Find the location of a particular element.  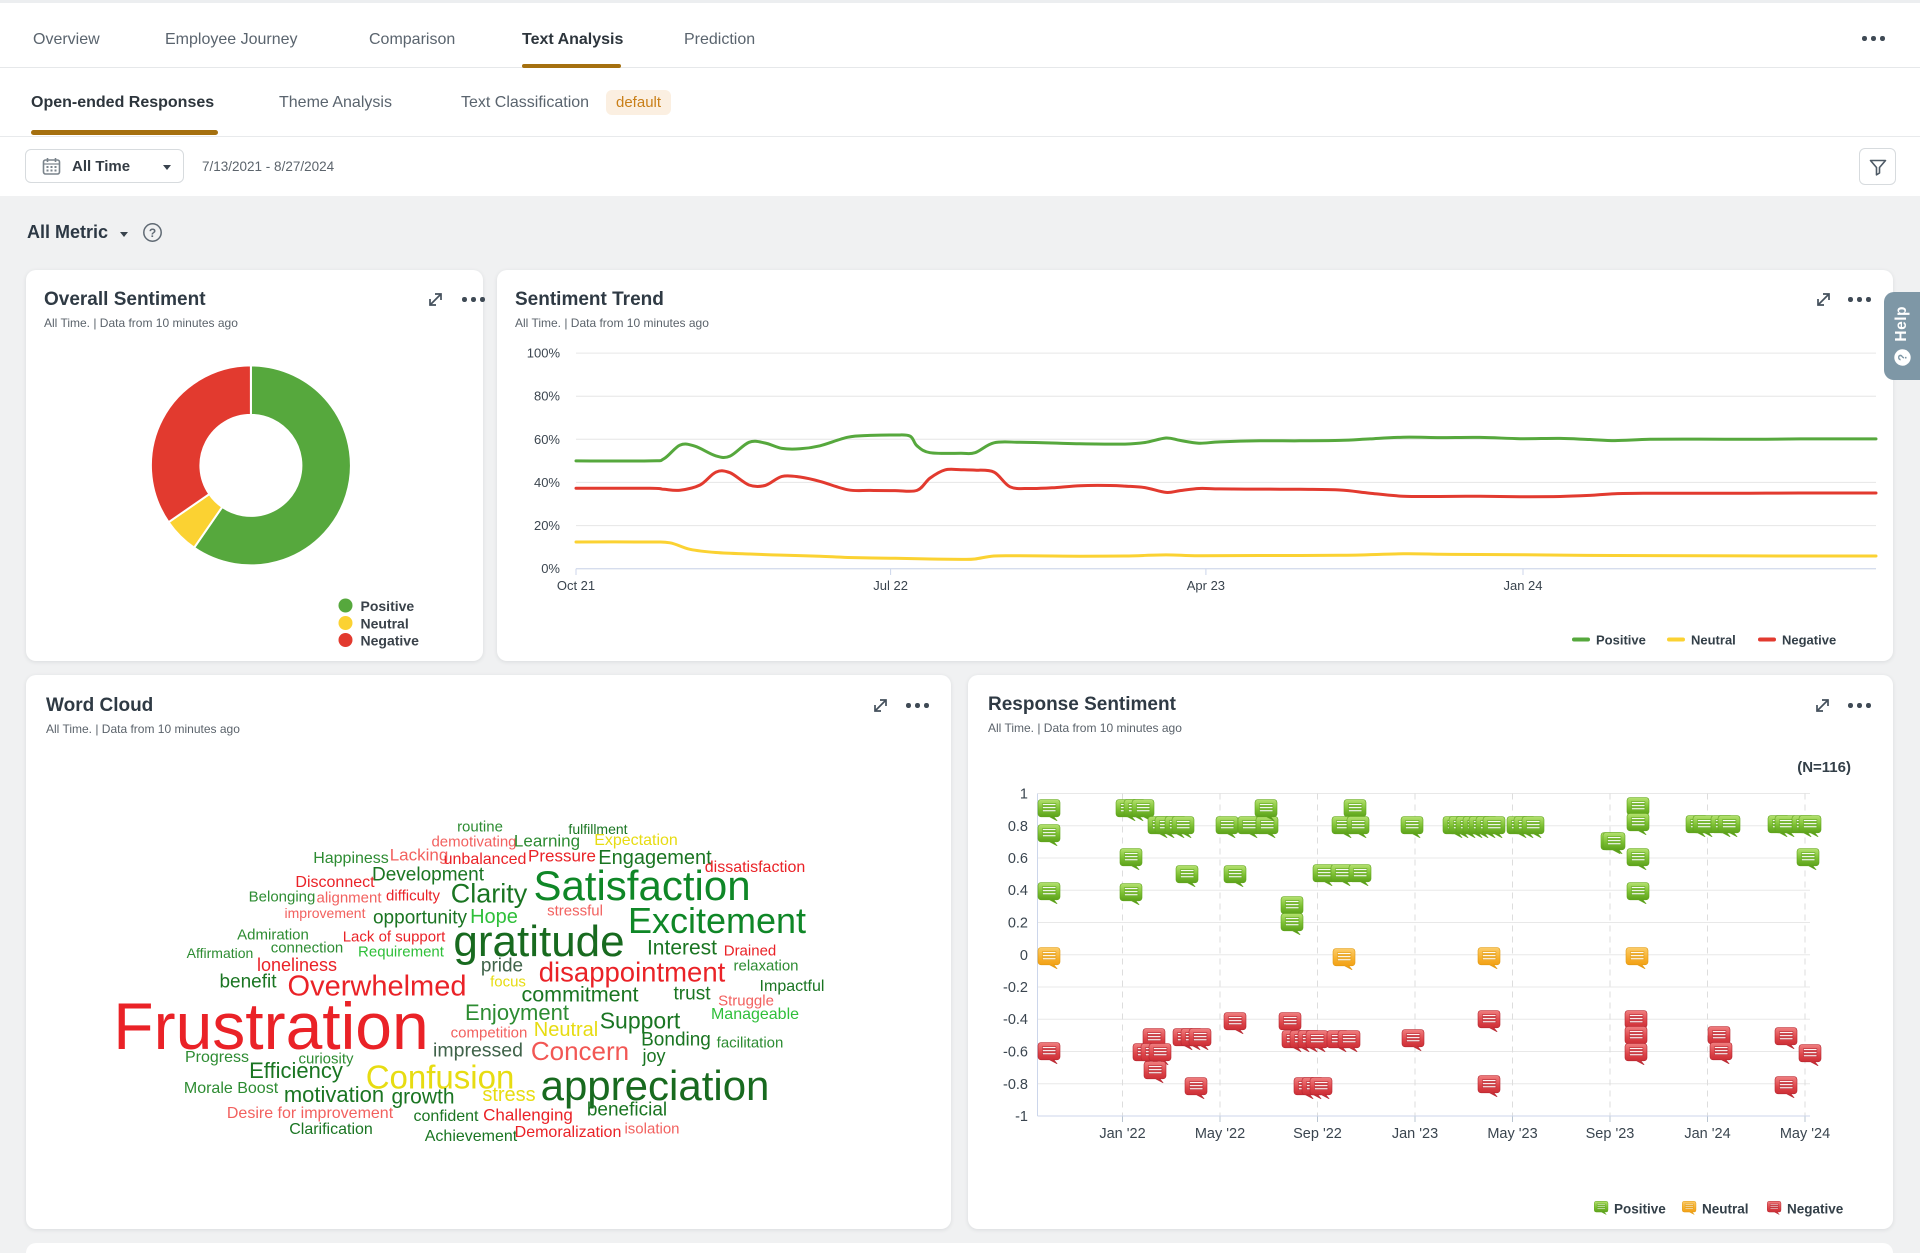

svg-text: -0.4 is located at coordinates (1015, 1020).